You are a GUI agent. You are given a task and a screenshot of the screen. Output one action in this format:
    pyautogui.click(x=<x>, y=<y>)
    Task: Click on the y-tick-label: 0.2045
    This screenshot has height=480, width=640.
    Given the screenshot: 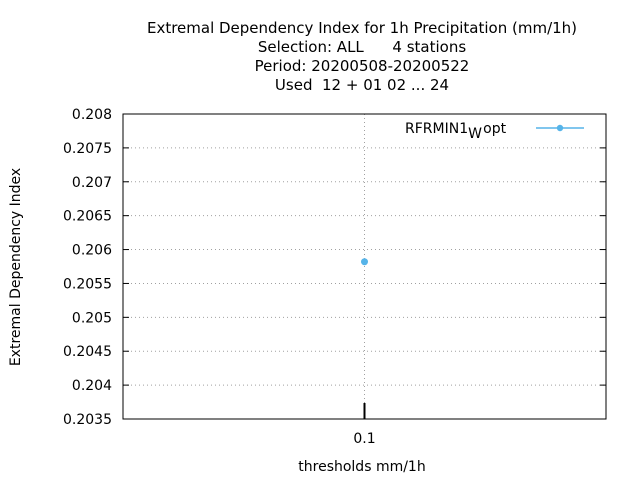 What is the action you would take?
    pyautogui.click(x=87, y=352)
    